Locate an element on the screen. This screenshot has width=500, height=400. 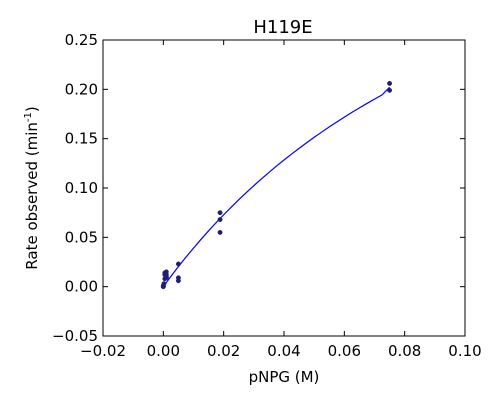
x-tick-label: 0.08 is located at coordinates (404, 351).